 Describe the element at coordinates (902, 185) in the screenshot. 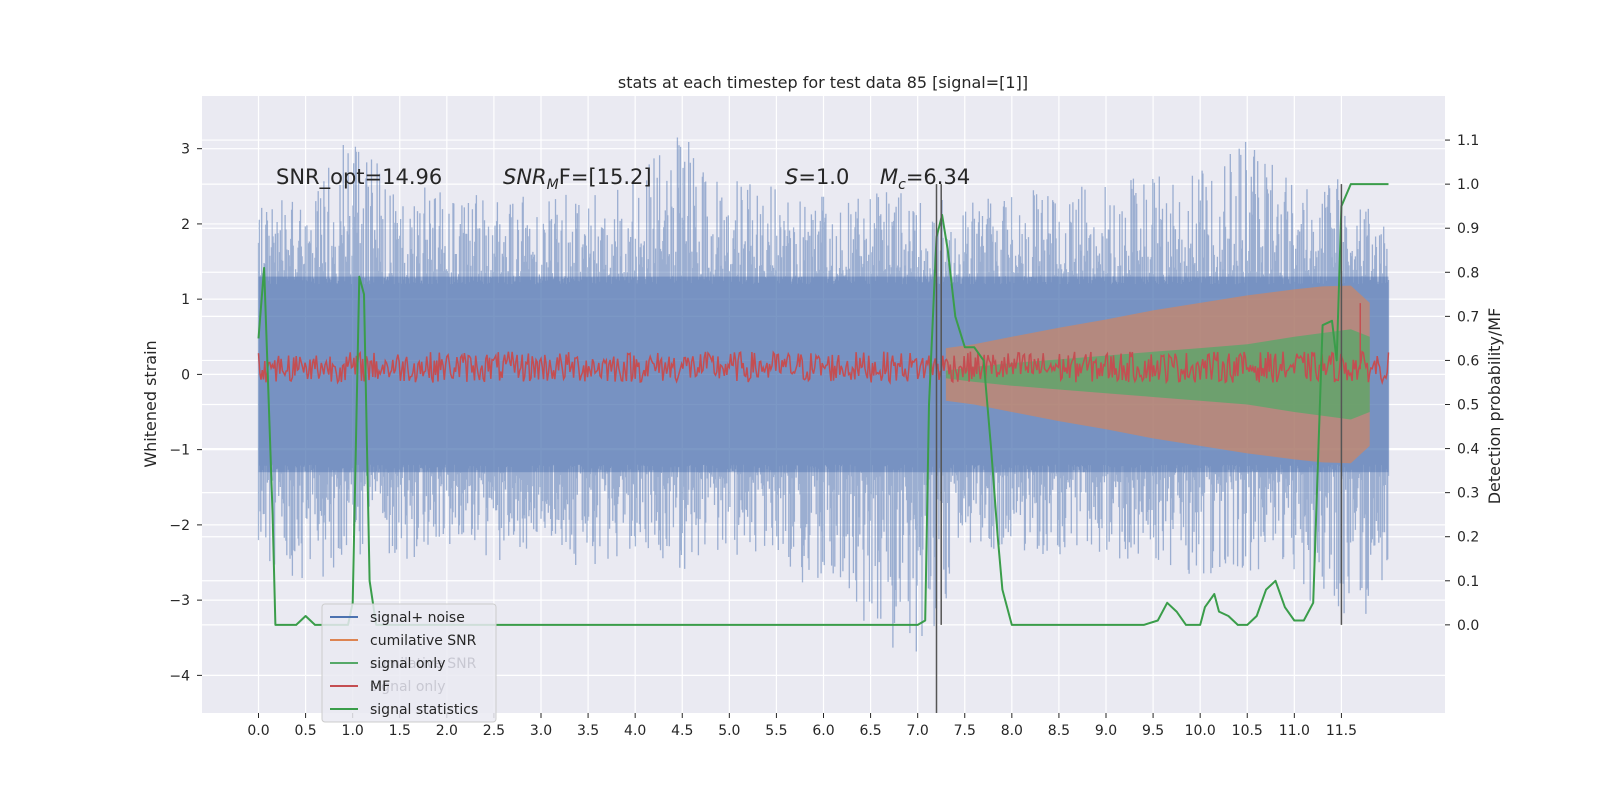

I see `annotation-mc-sub: c` at that location.